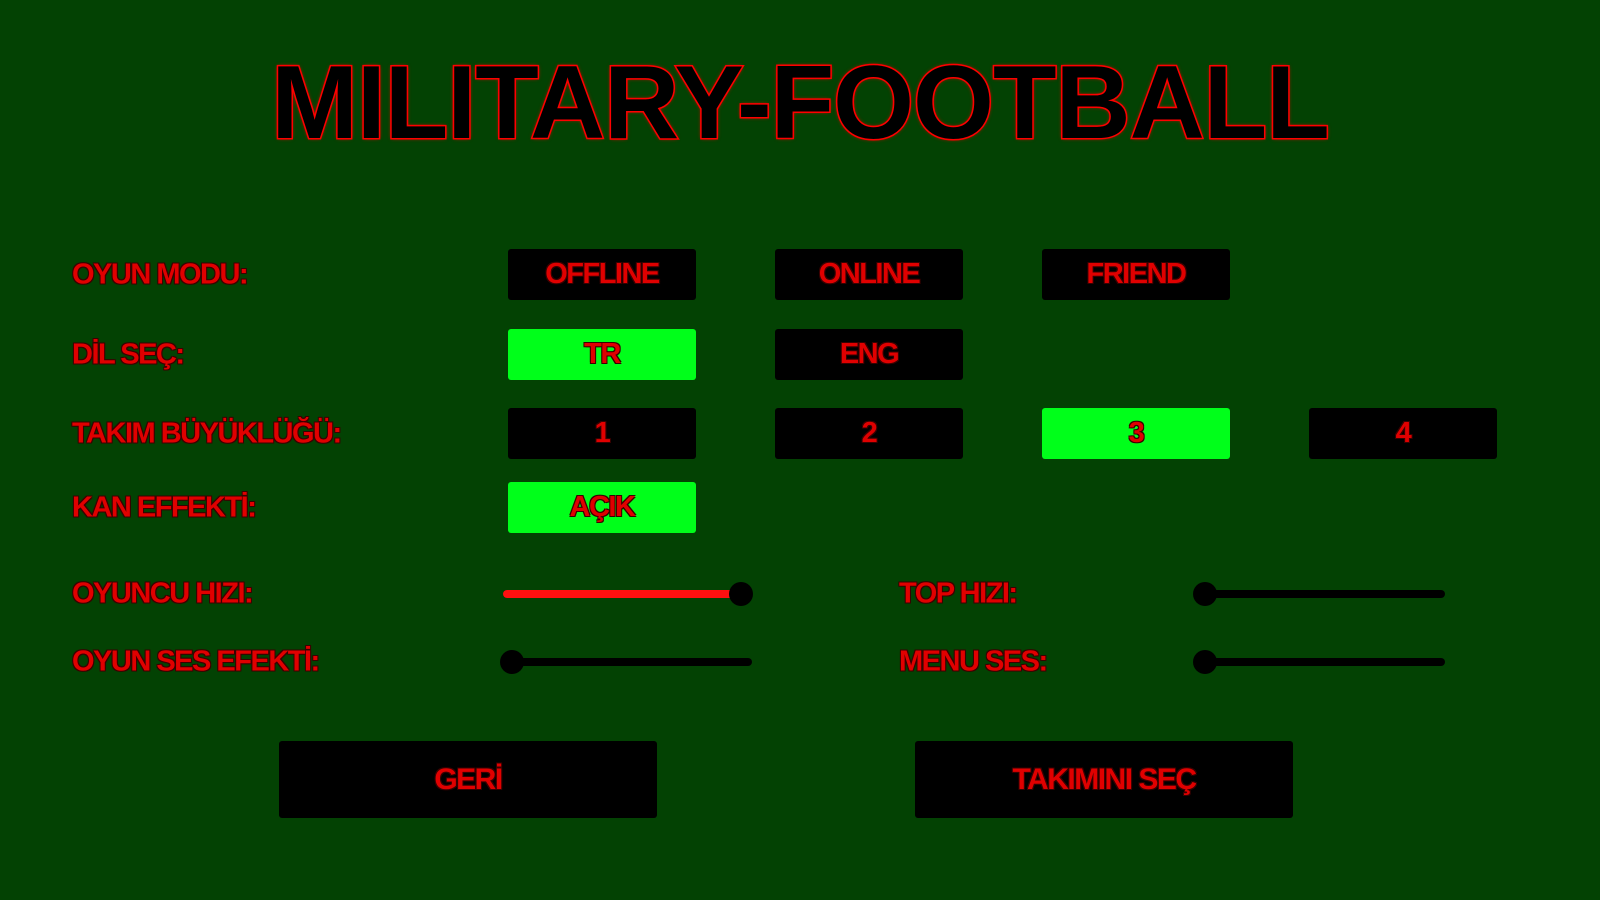 This screenshot has height=900, width=1600. Describe the element at coordinates (602, 433) in the screenshot. I see `team-size-1-button: 1` at that location.